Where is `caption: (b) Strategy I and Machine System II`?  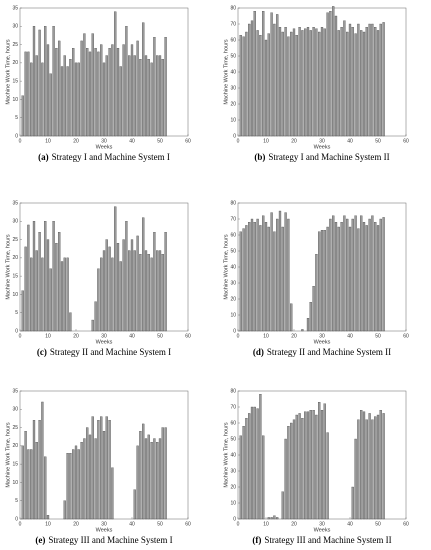
caption: (b) Strategy I and Machine System II is located at coordinates (321, 157).